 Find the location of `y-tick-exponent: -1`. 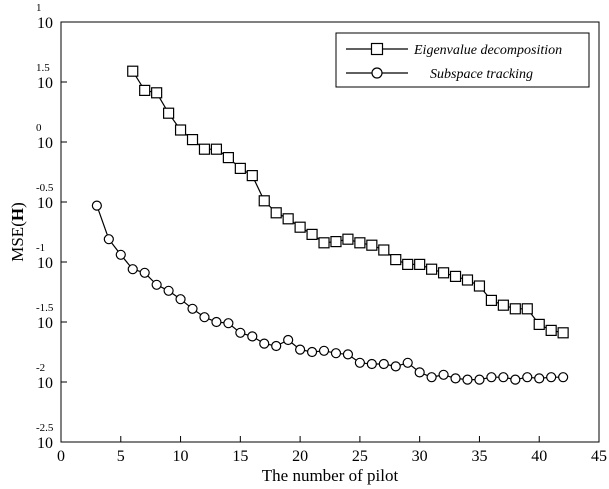

y-tick-exponent: -1 is located at coordinates (40, 248).